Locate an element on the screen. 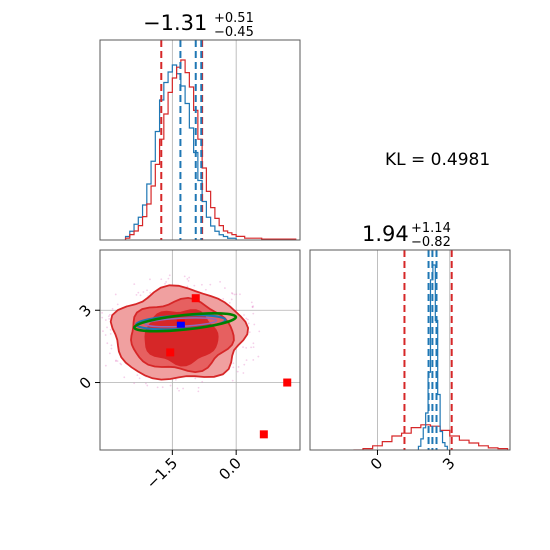  center-marker is located at coordinates (180, 324).